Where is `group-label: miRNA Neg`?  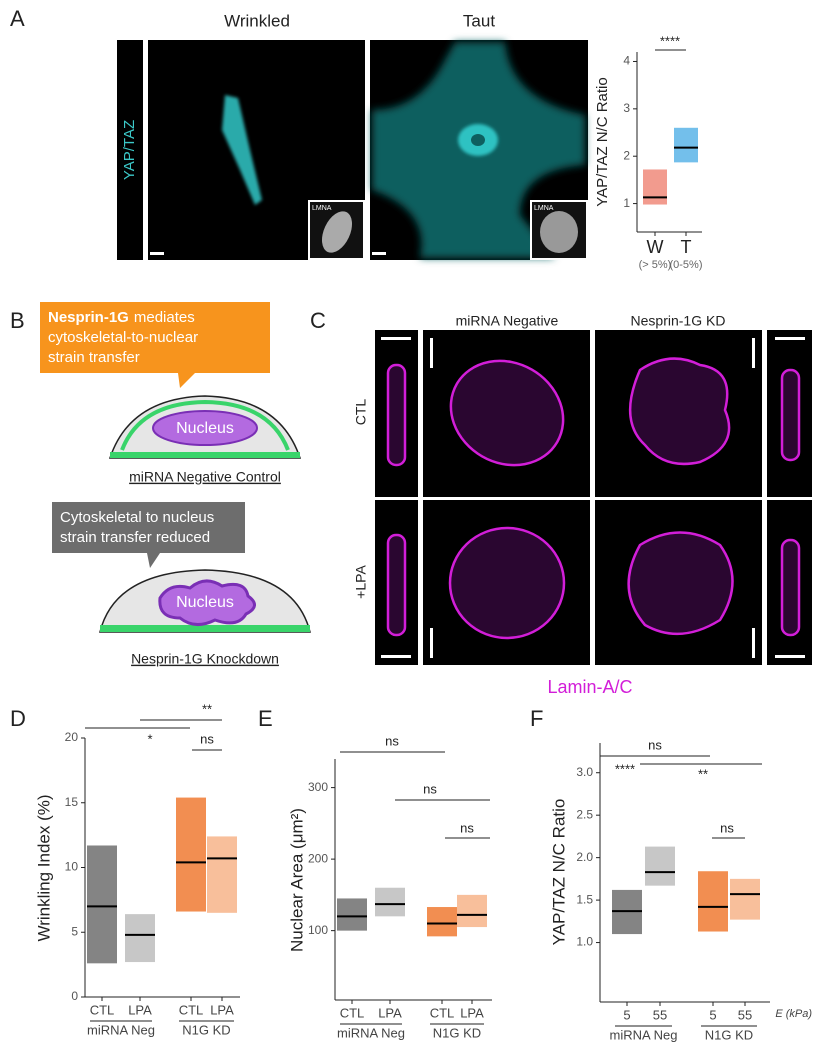 group-label: miRNA Neg is located at coordinates (121, 1029).